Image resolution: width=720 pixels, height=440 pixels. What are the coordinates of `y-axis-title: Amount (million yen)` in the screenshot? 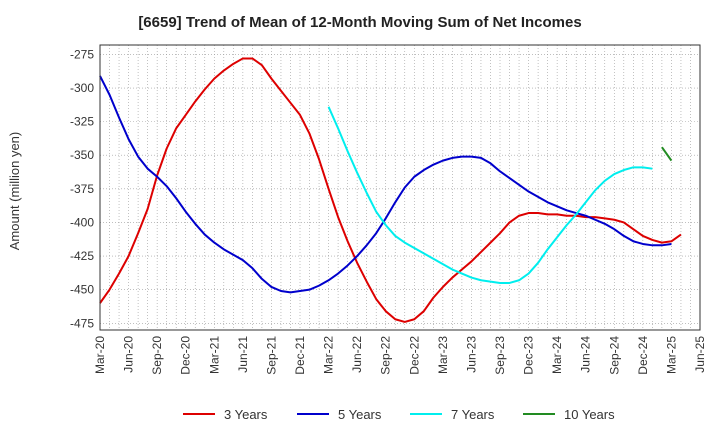 It's located at (14, 191).